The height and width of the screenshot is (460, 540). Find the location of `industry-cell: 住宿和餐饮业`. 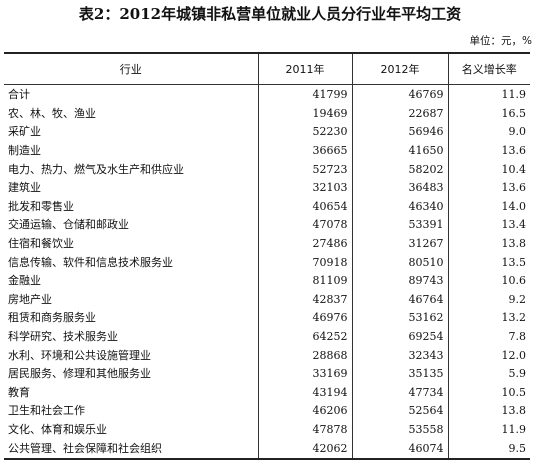

industry-cell: 住宿和餐饮业 is located at coordinates (41, 244).